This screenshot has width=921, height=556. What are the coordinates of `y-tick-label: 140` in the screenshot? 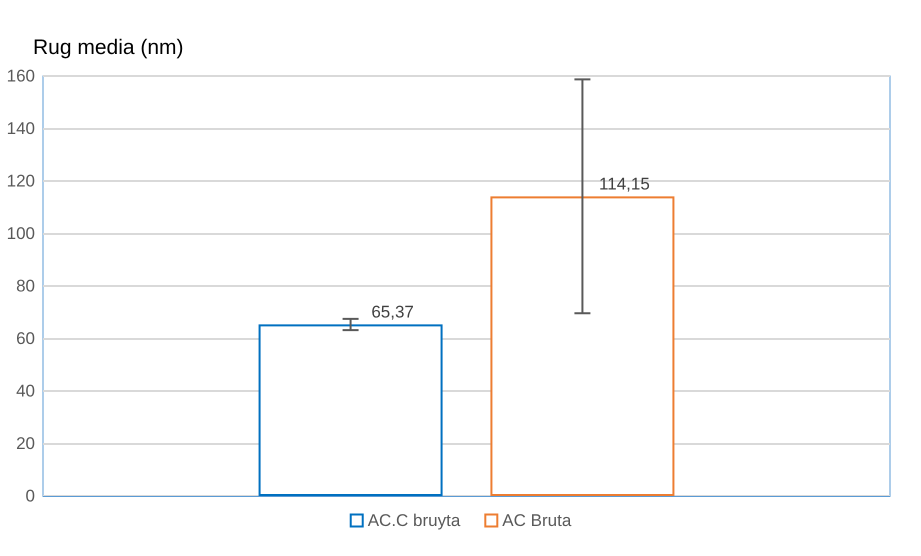 It's located at (20, 128).